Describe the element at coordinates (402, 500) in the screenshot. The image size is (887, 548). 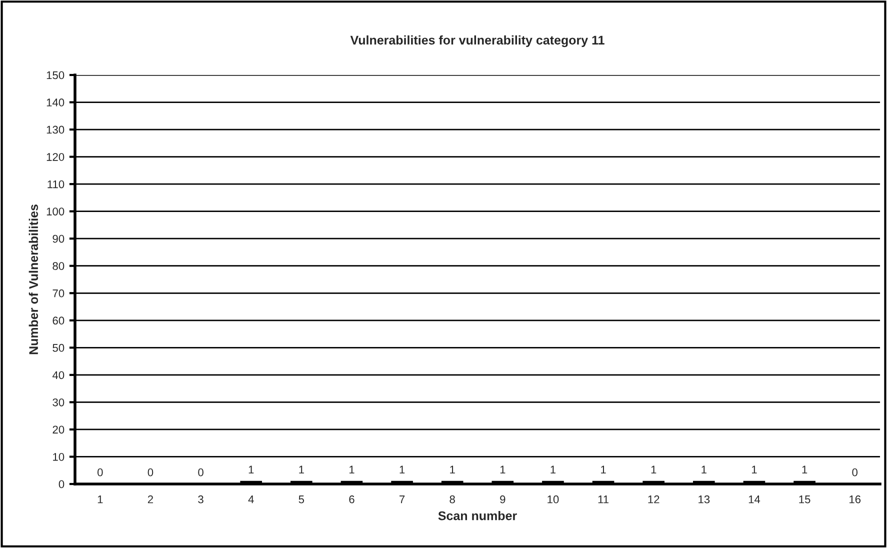
I see `x-tick-label: 7` at that location.